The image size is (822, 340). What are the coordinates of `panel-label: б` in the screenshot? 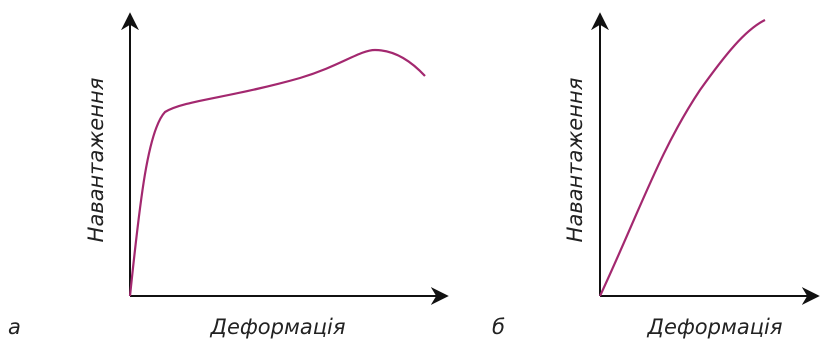 It's located at (498, 327).